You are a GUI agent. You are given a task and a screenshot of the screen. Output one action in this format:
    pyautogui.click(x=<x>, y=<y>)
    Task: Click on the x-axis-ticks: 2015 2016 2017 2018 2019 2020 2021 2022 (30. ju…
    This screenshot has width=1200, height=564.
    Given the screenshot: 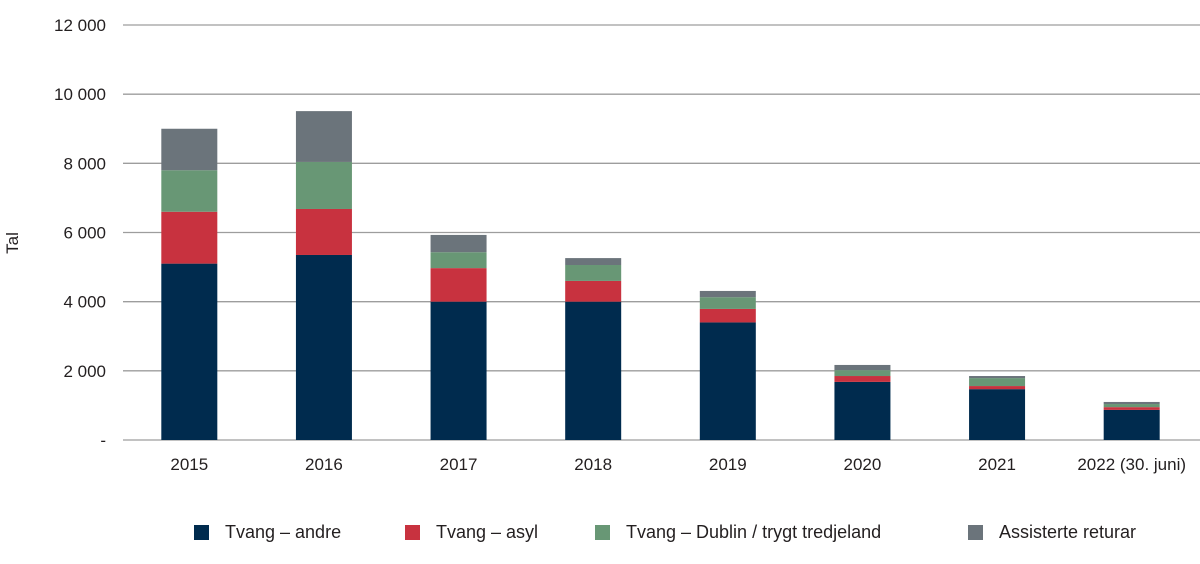 What is the action you would take?
    pyautogui.click(x=678, y=464)
    